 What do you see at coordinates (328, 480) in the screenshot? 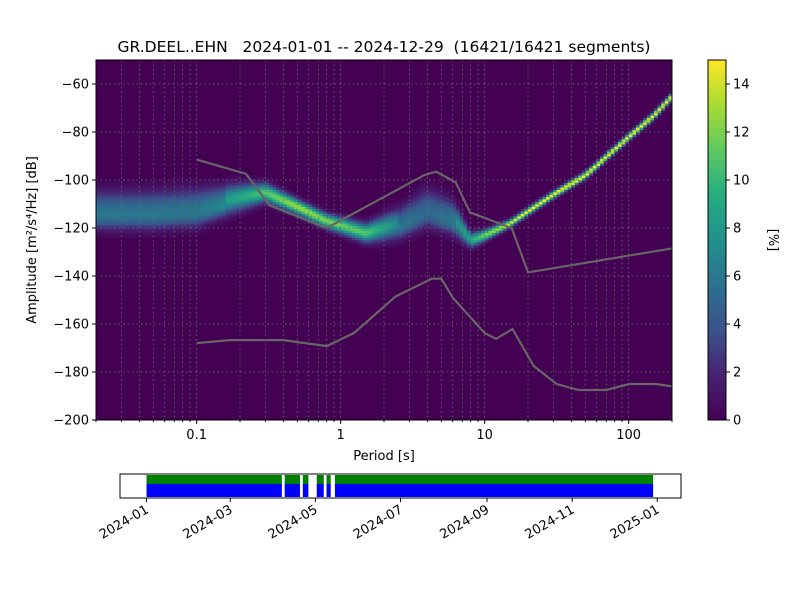
I see `data-available-bar` at bounding box center [328, 480].